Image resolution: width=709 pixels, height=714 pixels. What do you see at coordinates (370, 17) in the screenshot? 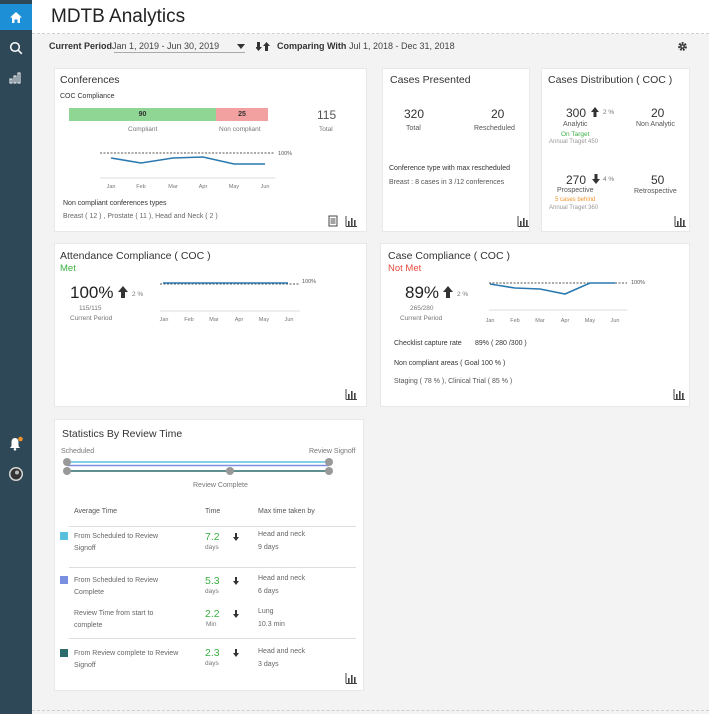
I see `app-header: MDTB Analytics` at bounding box center [370, 17].